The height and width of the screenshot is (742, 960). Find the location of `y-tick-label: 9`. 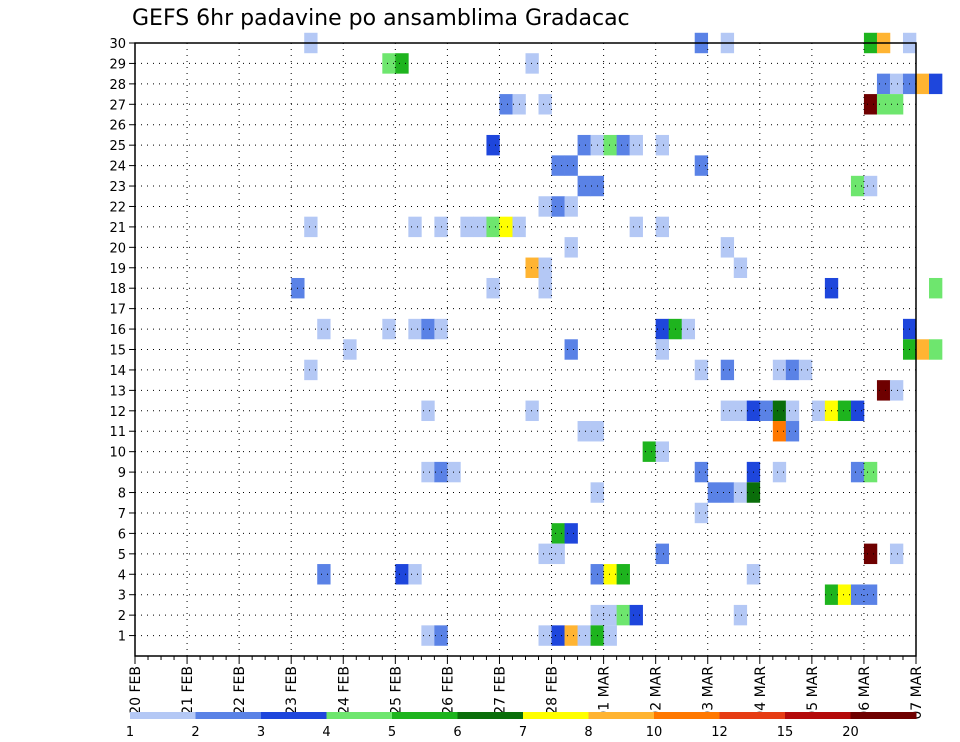

y-tick-label: 9 is located at coordinates (122, 473).